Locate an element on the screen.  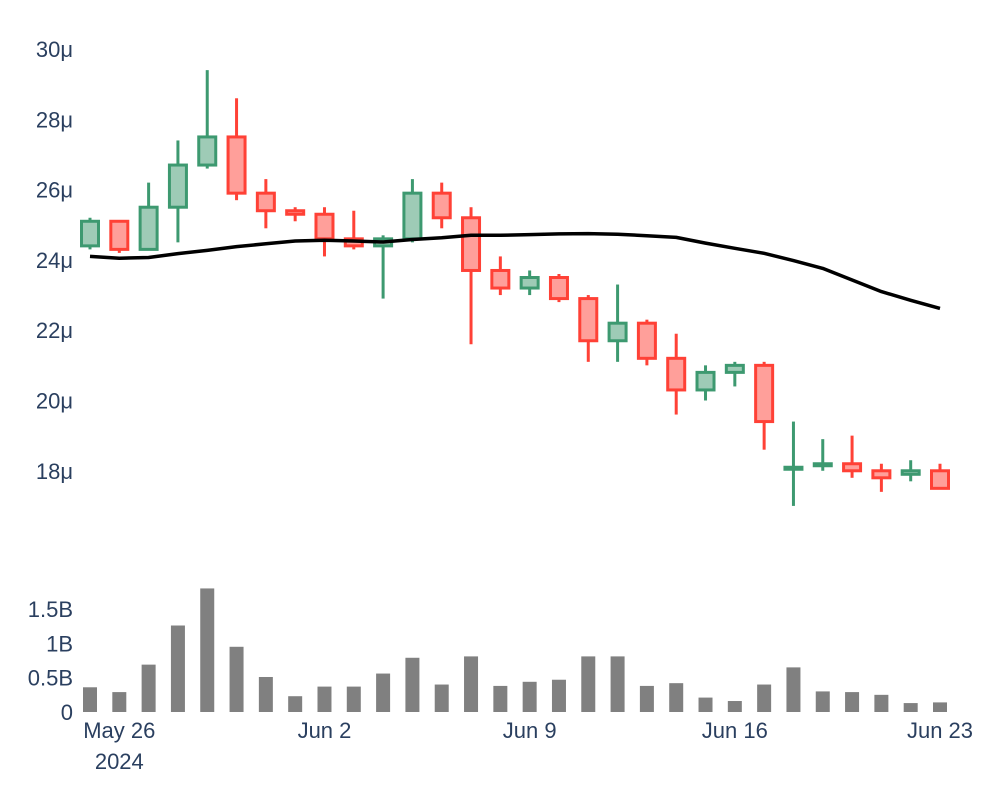
moving-average-line is located at coordinates (515, 271).